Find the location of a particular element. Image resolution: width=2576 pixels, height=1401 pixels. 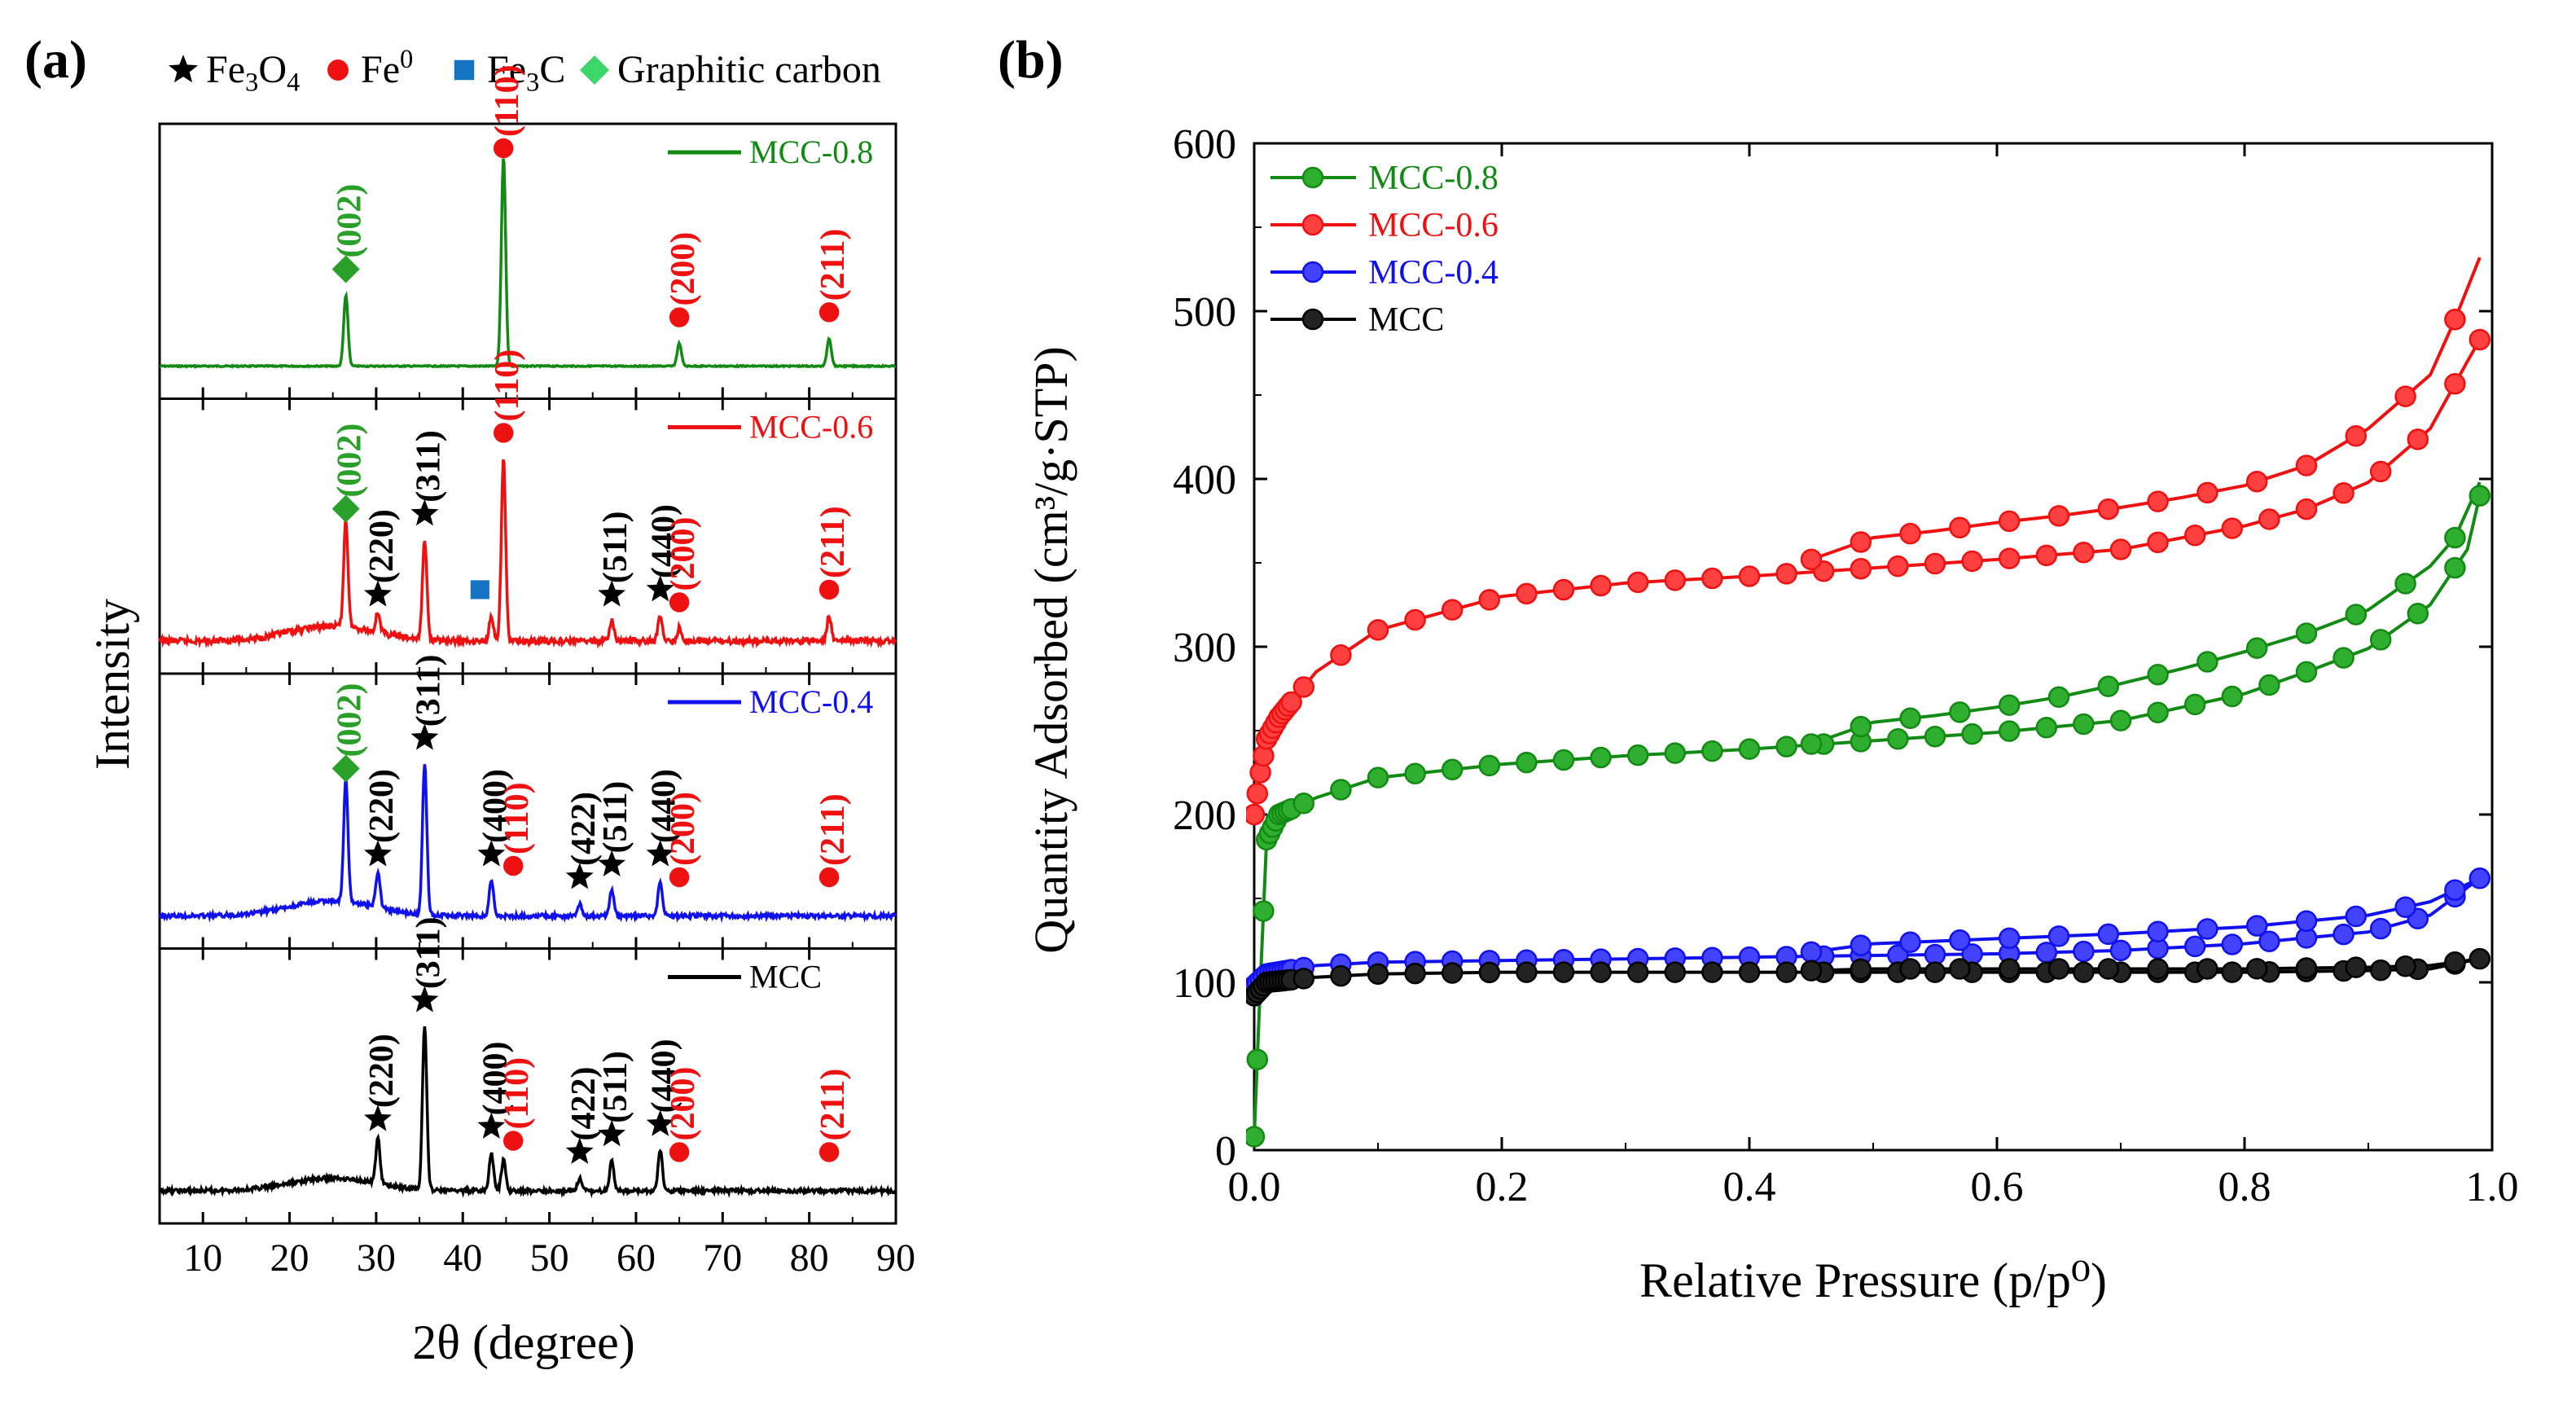

xrd-xtick-label-1: 20 is located at coordinates (289, 1258).